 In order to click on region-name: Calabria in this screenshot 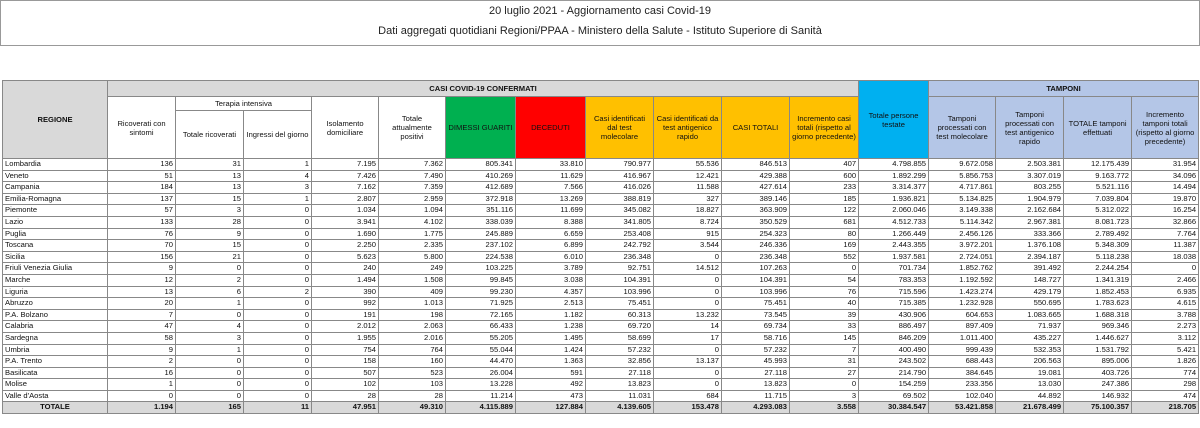, I will do `click(55, 326)`.